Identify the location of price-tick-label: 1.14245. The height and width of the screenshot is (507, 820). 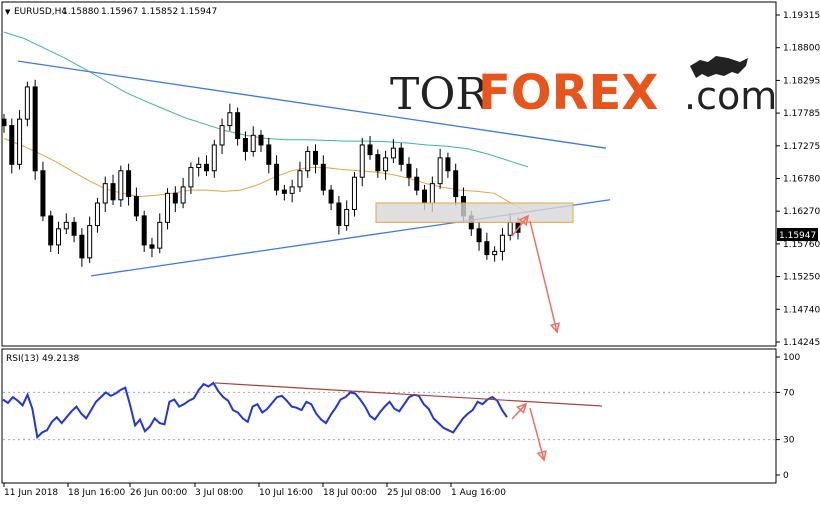
(801, 343).